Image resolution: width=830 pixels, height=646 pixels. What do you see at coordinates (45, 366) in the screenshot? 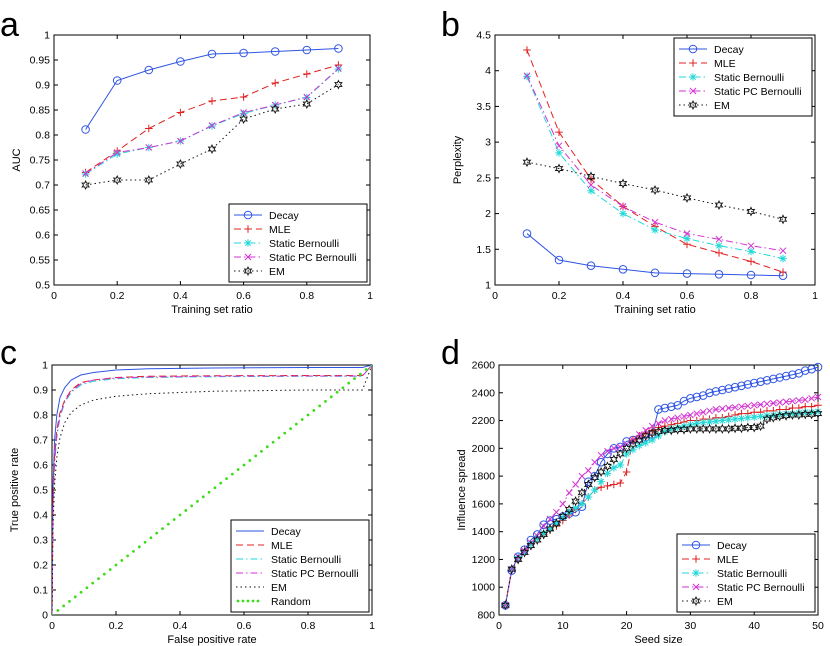
I see `y-tick-label: 1` at bounding box center [45, 366].